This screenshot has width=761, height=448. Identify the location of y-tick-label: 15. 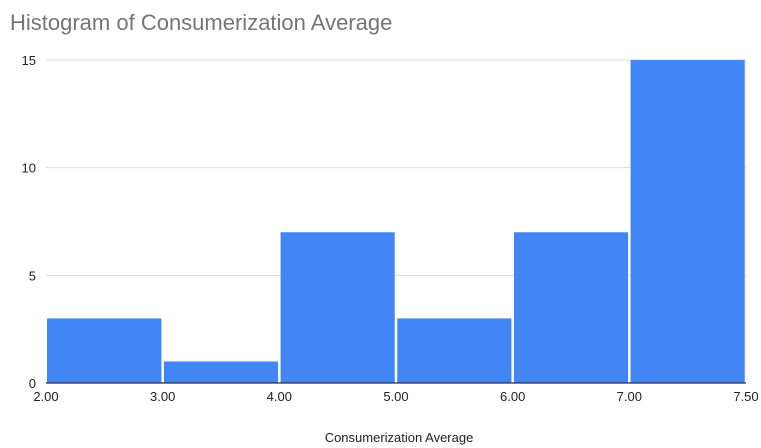
(29, 60).